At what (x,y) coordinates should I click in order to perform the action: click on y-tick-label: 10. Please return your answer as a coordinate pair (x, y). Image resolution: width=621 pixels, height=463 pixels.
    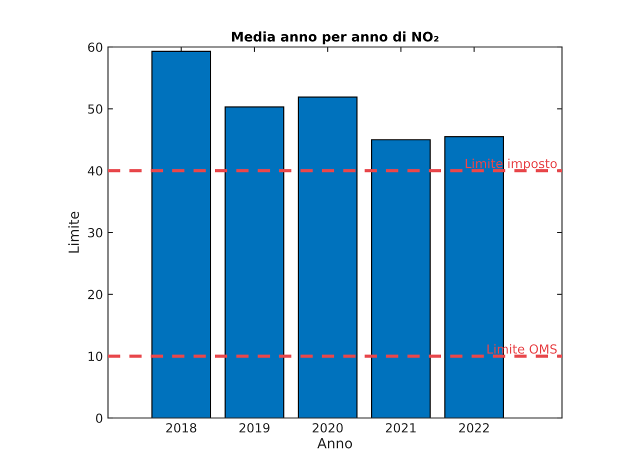
    Looking at the image, I should click on (95, 357).